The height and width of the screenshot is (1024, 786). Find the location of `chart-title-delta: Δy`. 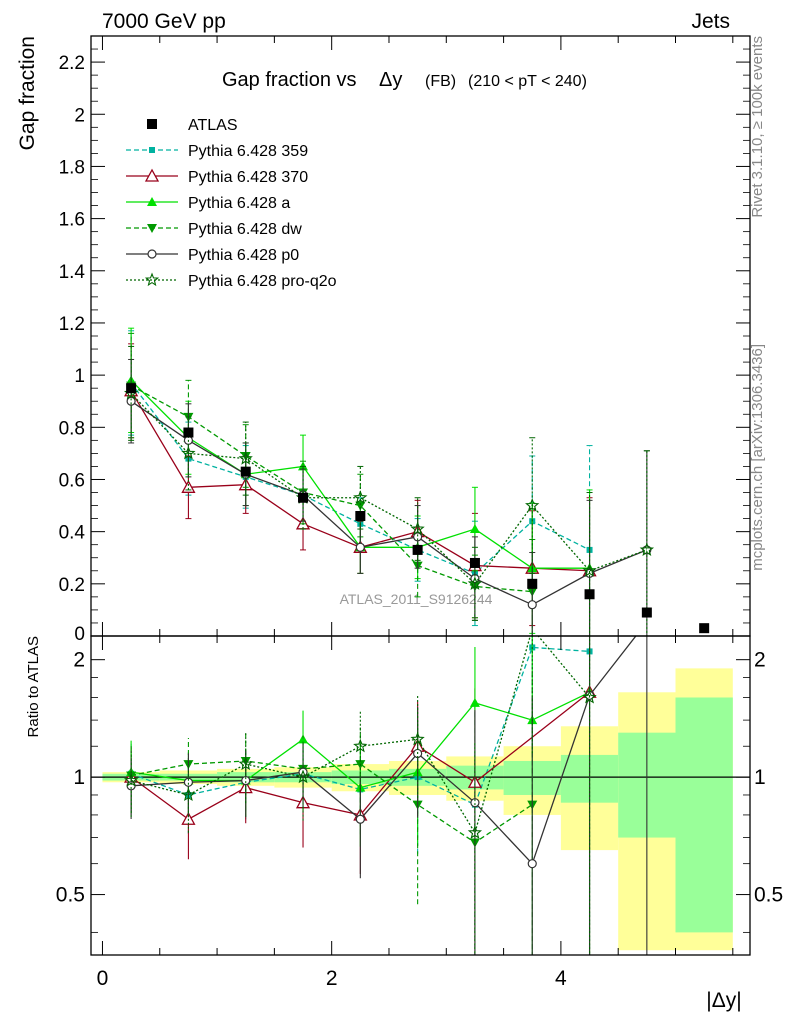

chart-title-delta: Δy is located at coordinates (390, 80).